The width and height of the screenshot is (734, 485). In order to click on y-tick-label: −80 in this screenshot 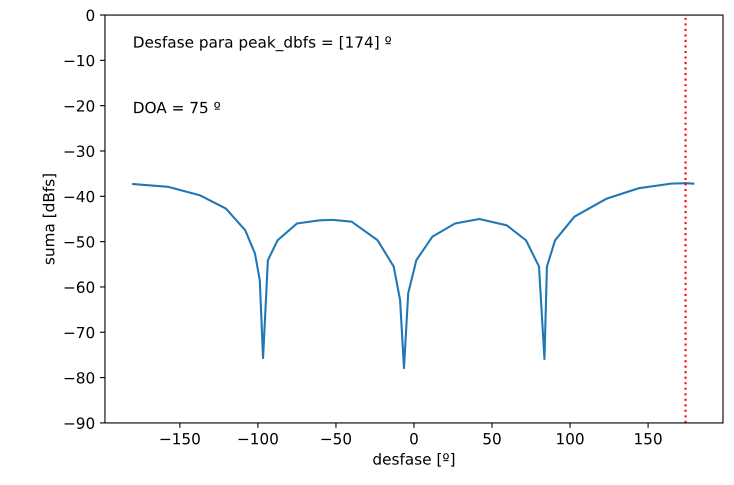, I will do `click(79, 378)`.